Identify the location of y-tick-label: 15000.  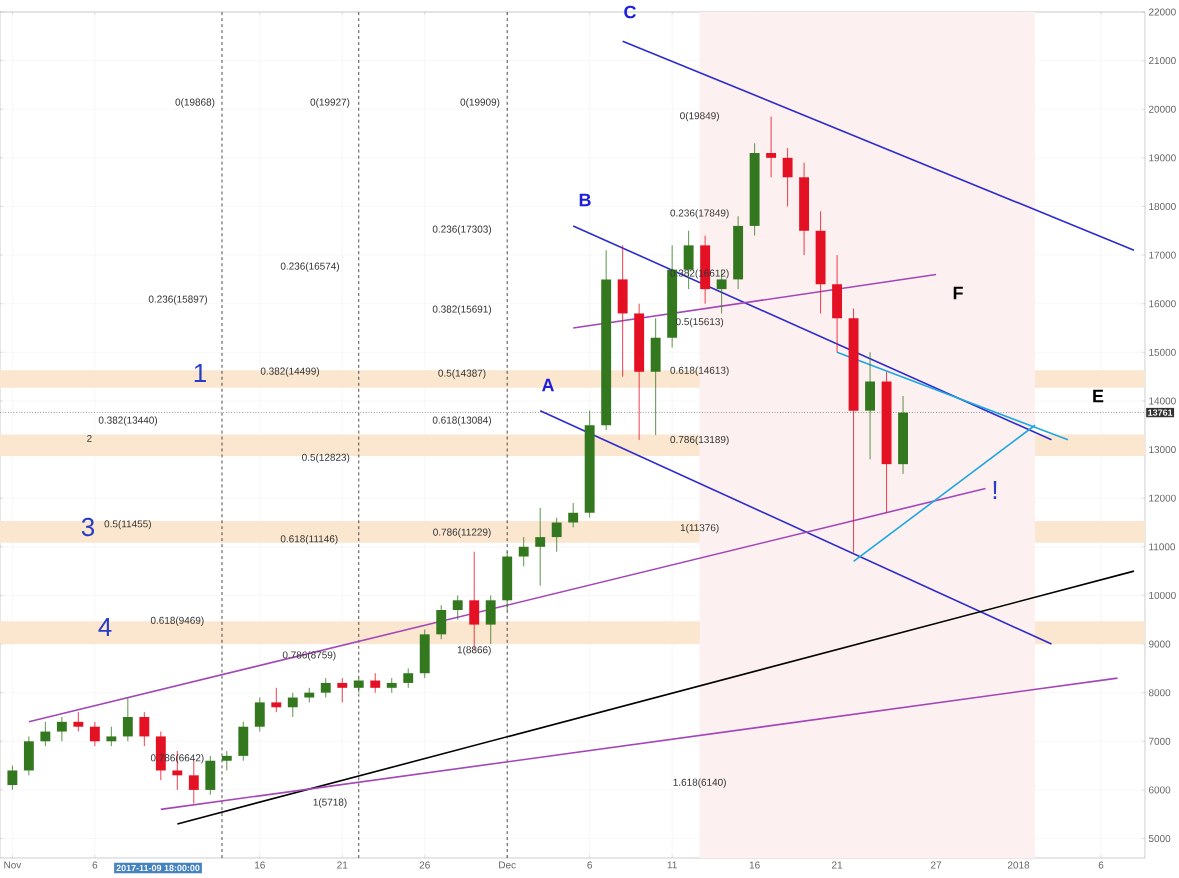
(1162, 352).